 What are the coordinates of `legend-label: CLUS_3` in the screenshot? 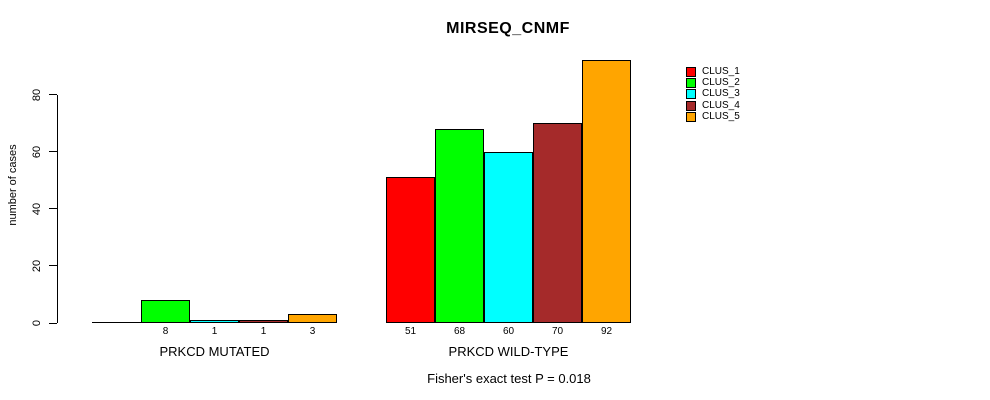 It's located at (721, 94).